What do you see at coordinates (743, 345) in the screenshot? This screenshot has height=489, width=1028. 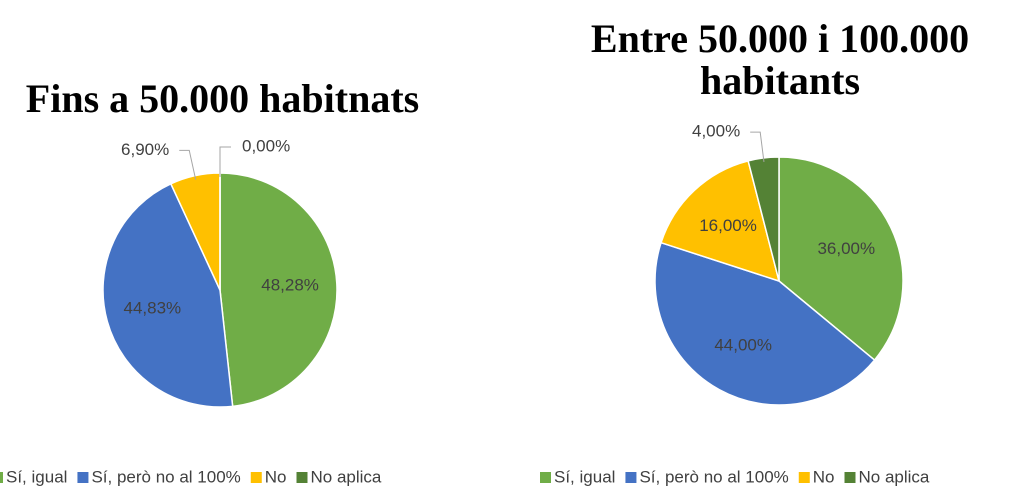 I see `data-label: 44,00%` at bounding box center [743, 345].